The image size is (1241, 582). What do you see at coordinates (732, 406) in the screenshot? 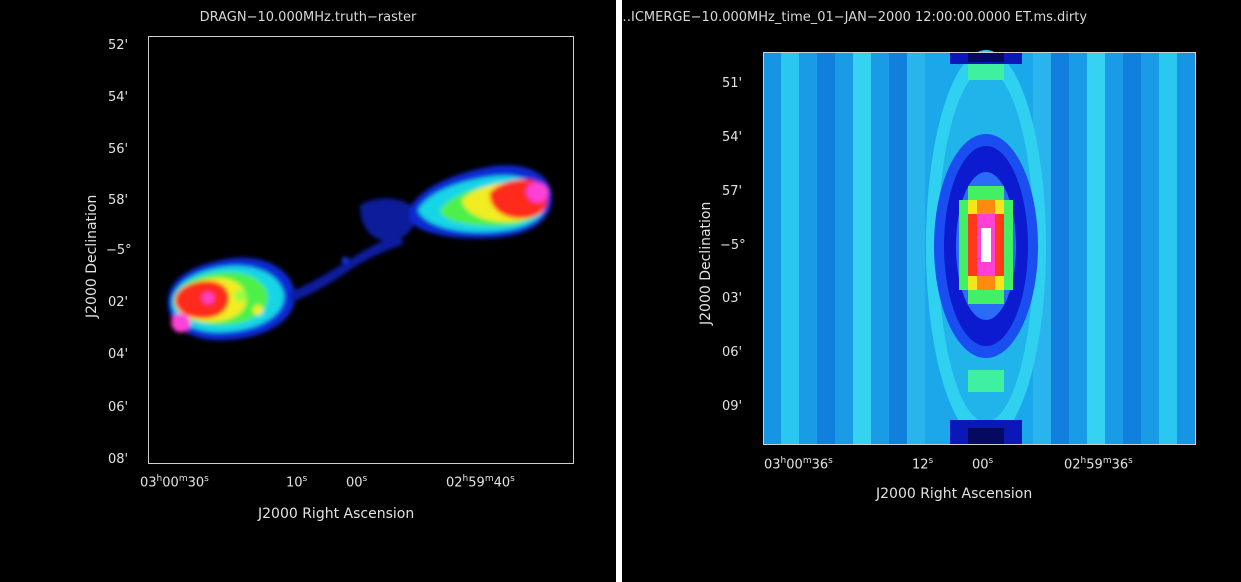
I see `right-ytick: 09'` at bounding box center [732, 406].